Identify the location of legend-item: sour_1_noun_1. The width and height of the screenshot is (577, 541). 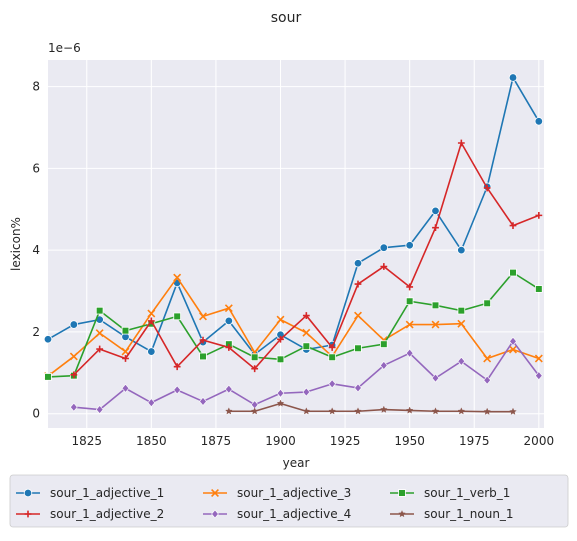
(452, 514).